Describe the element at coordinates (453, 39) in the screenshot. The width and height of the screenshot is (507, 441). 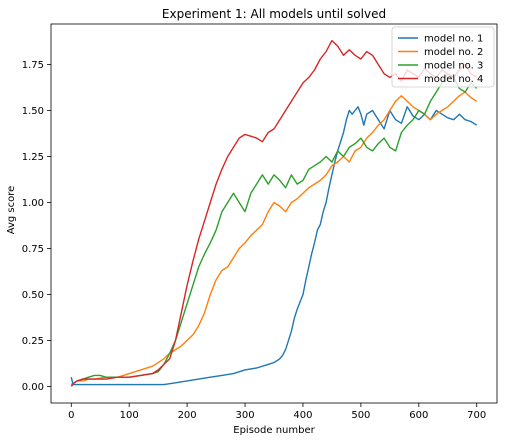
I see `legend-label-1: model no. 1` at that location.